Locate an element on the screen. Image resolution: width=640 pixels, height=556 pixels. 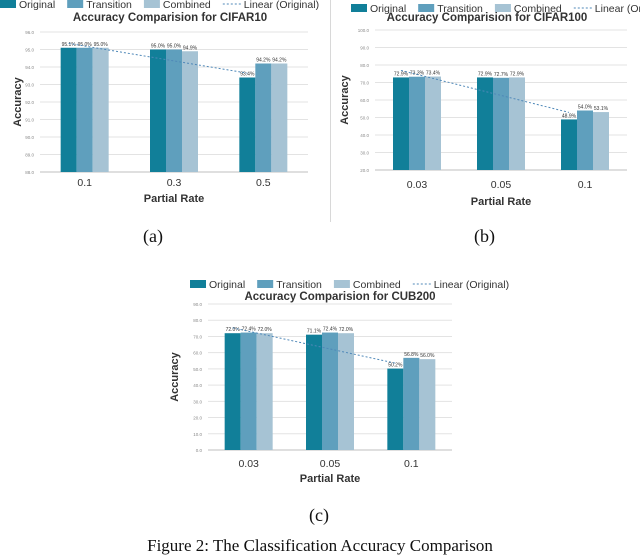
x-axis-label-a: Partial Rate is located at coordinates (174, 199).